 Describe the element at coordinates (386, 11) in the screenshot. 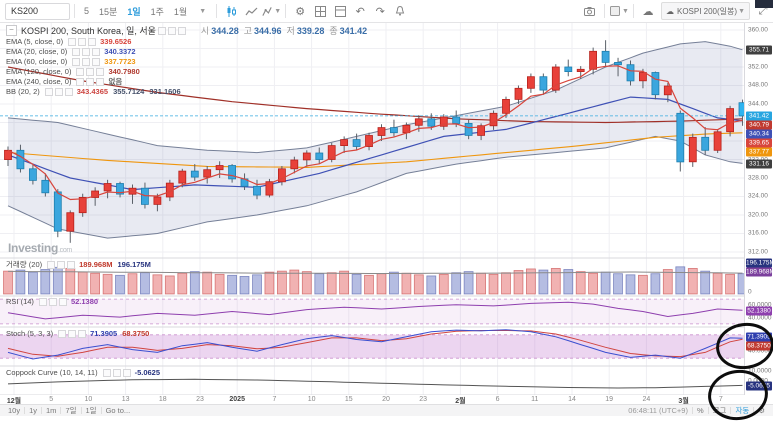

I see `top-toolbar: KS200 5 15분 1일 1주 1월 ▼ ▼ ⚙ ↶ ↷` at that location.